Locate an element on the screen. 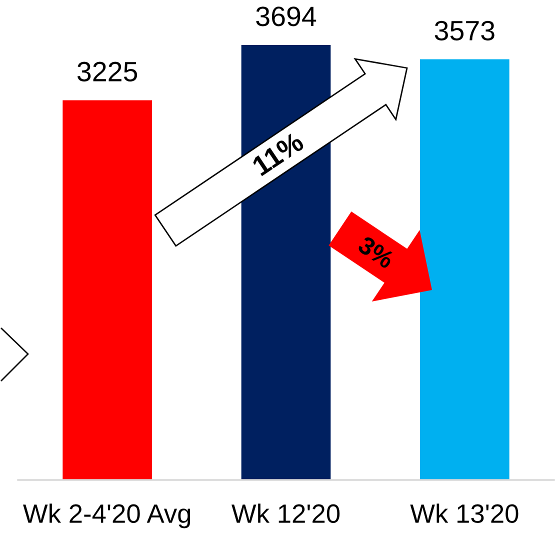  x-tick-label: Wk 2-4'20 Avg is located at coordinates (106, 516).